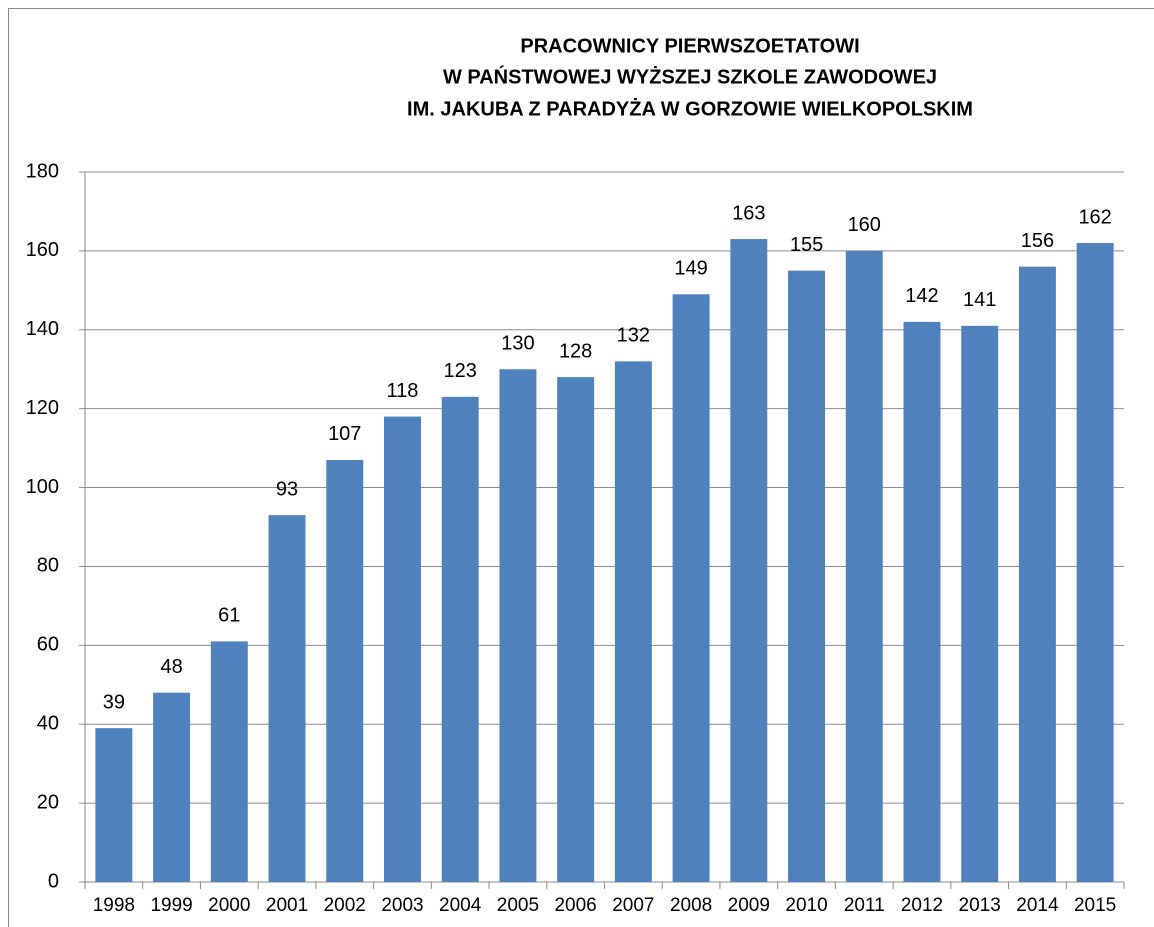 This screenshot has height=927, width=1154. I want to click on data-label: 141, so click(979, 300).